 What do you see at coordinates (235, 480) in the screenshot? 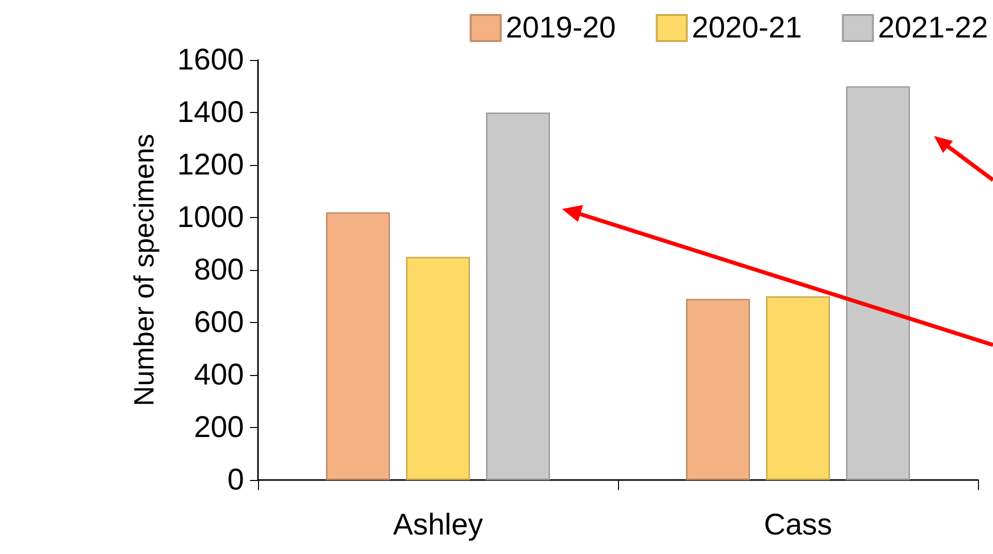
I see `y-tick-label: 0` at bounding box center [235, 480].